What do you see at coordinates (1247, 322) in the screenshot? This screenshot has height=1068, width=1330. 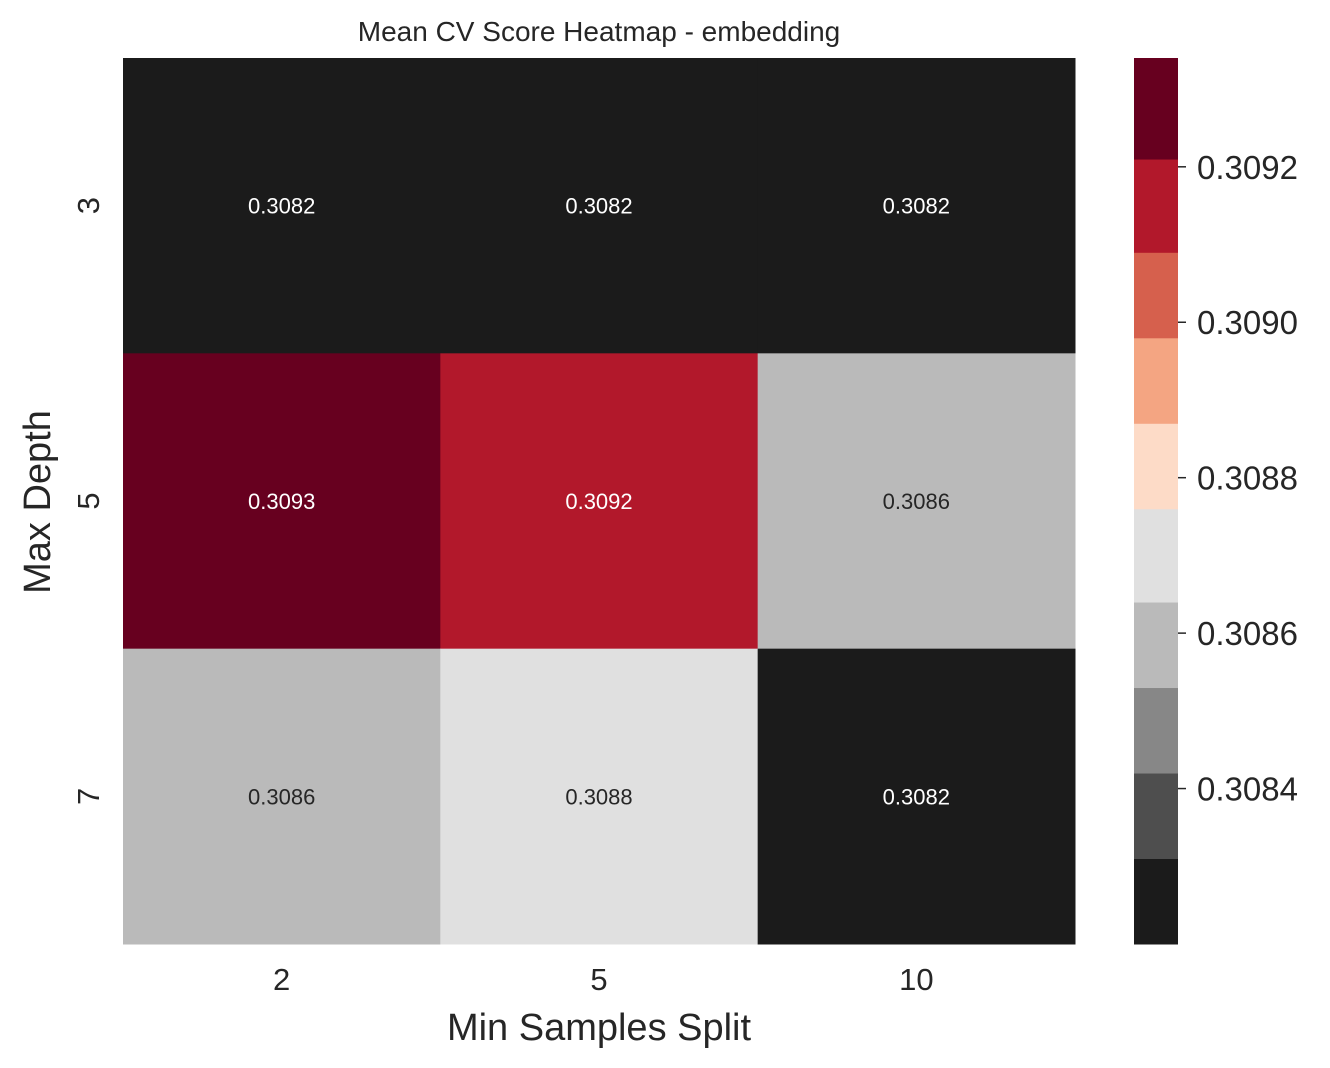 I see `colorbar-tick-label: 0.3090` at bounding box center [1247, 322].